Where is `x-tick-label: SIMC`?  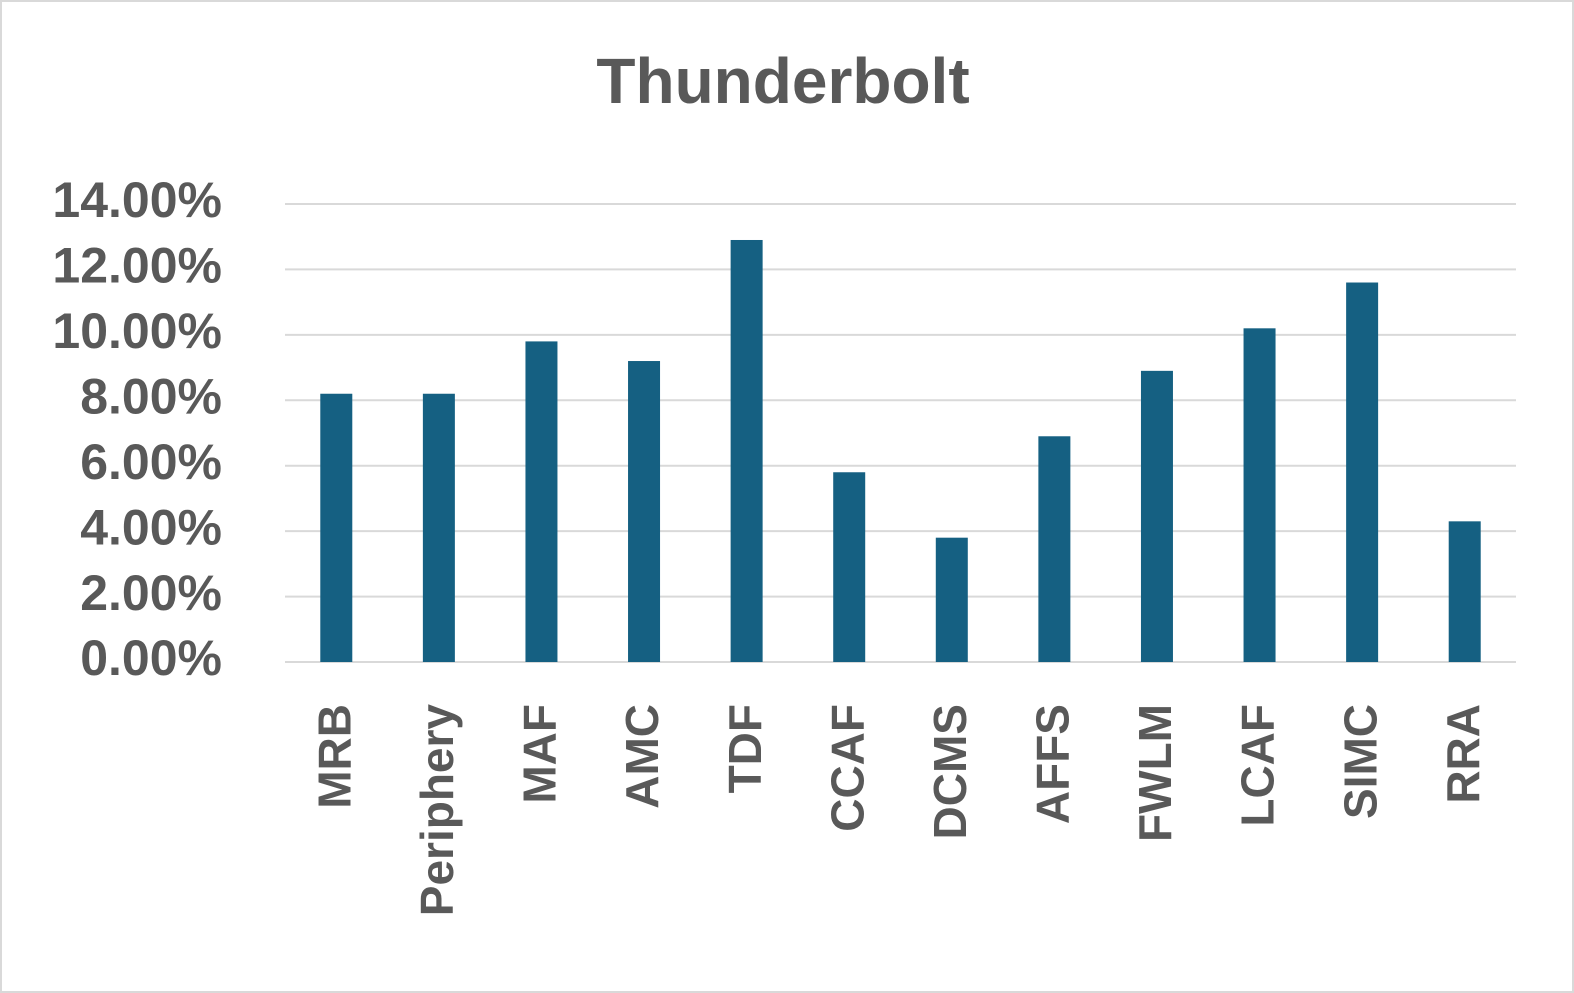 x-tick-label: SIMC is located at coordinates (1360, 761).